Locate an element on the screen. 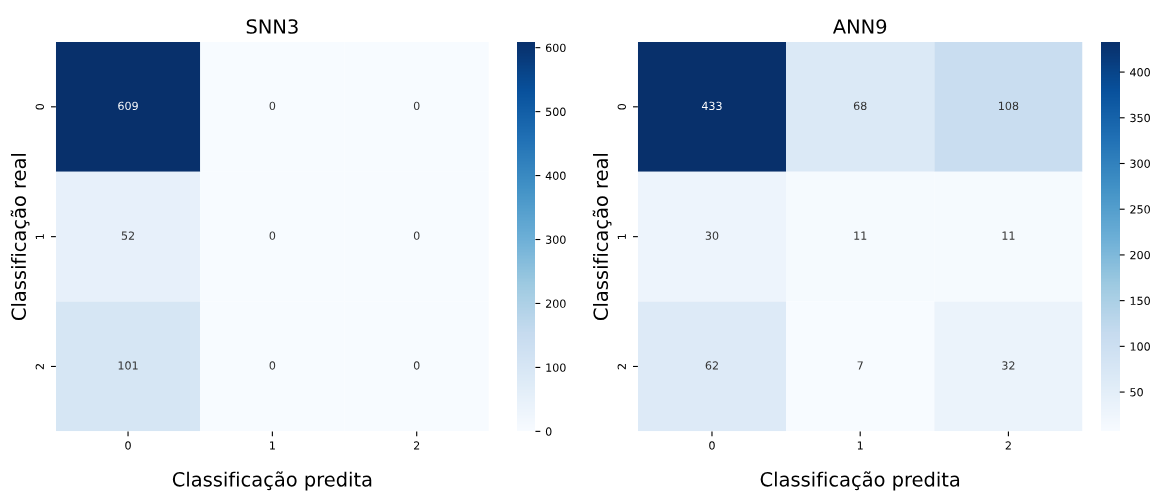 The width and height of the screenshot is (1164, 493). data-label: 32 is located at coordinates (1008, 365).